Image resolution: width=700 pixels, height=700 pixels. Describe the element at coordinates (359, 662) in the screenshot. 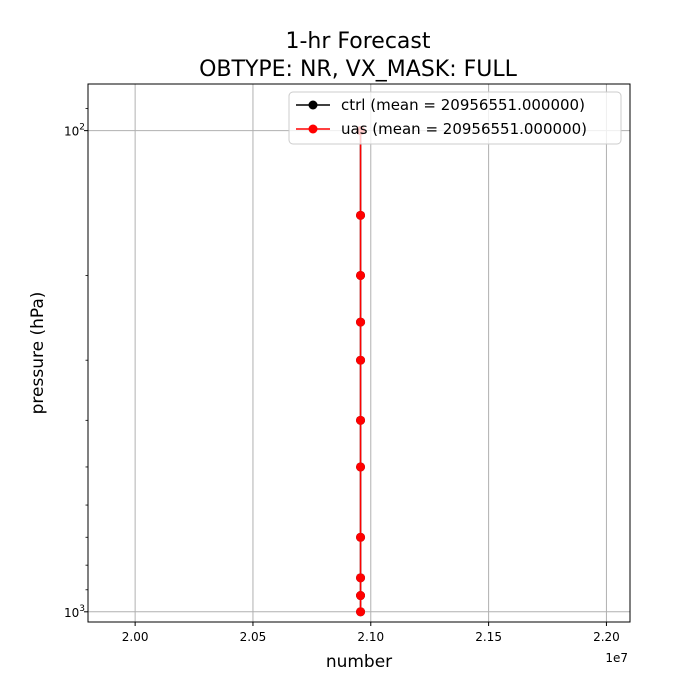

I see `x-axis-label: number` at that location.